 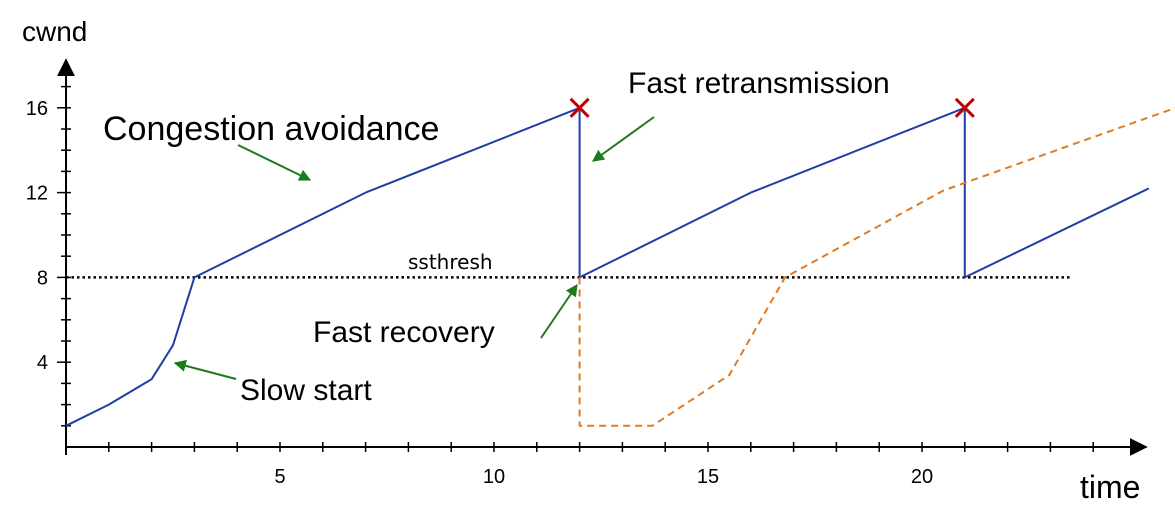 What do you see at coordinates (37, 194) in the screenshot?
I see `y-tick-label: 12` at bounding box center [37, 194].